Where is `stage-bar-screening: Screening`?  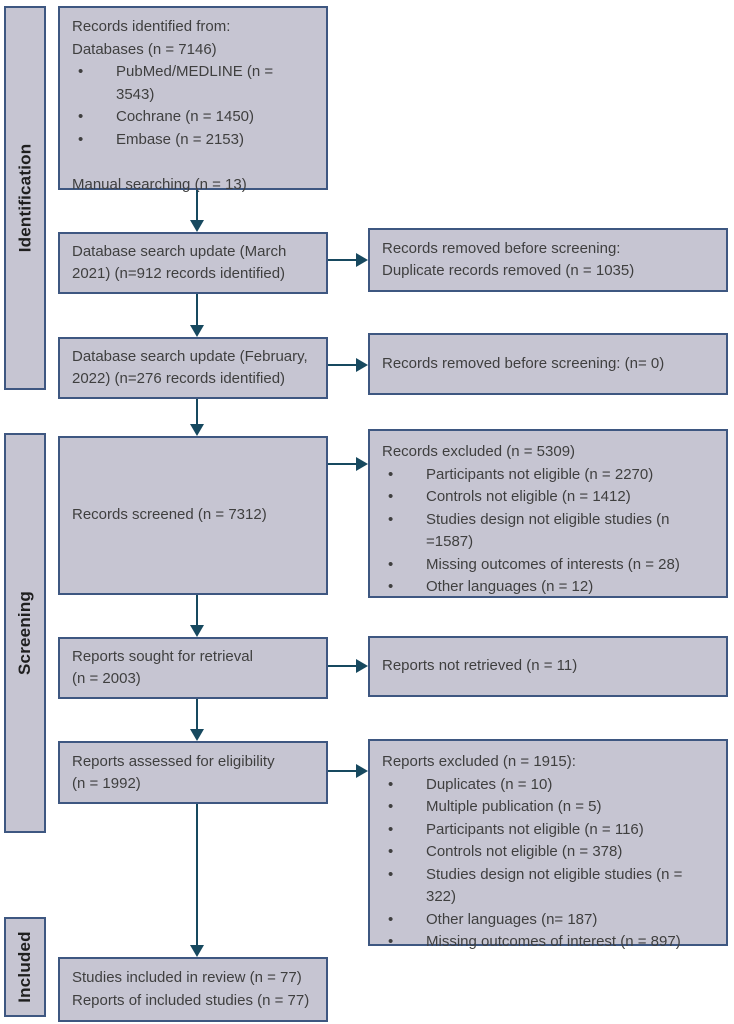
stage-bar-screening: Screening is located at coordinates (25, 633).